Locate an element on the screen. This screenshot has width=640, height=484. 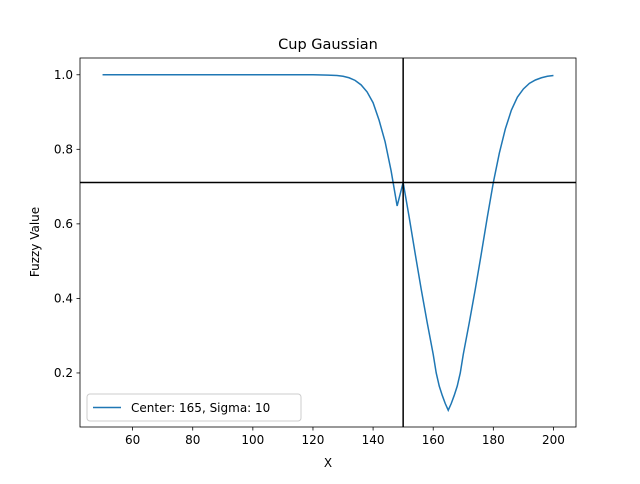
y-tick-label: 0.8 is located at coordinates (63, 149).